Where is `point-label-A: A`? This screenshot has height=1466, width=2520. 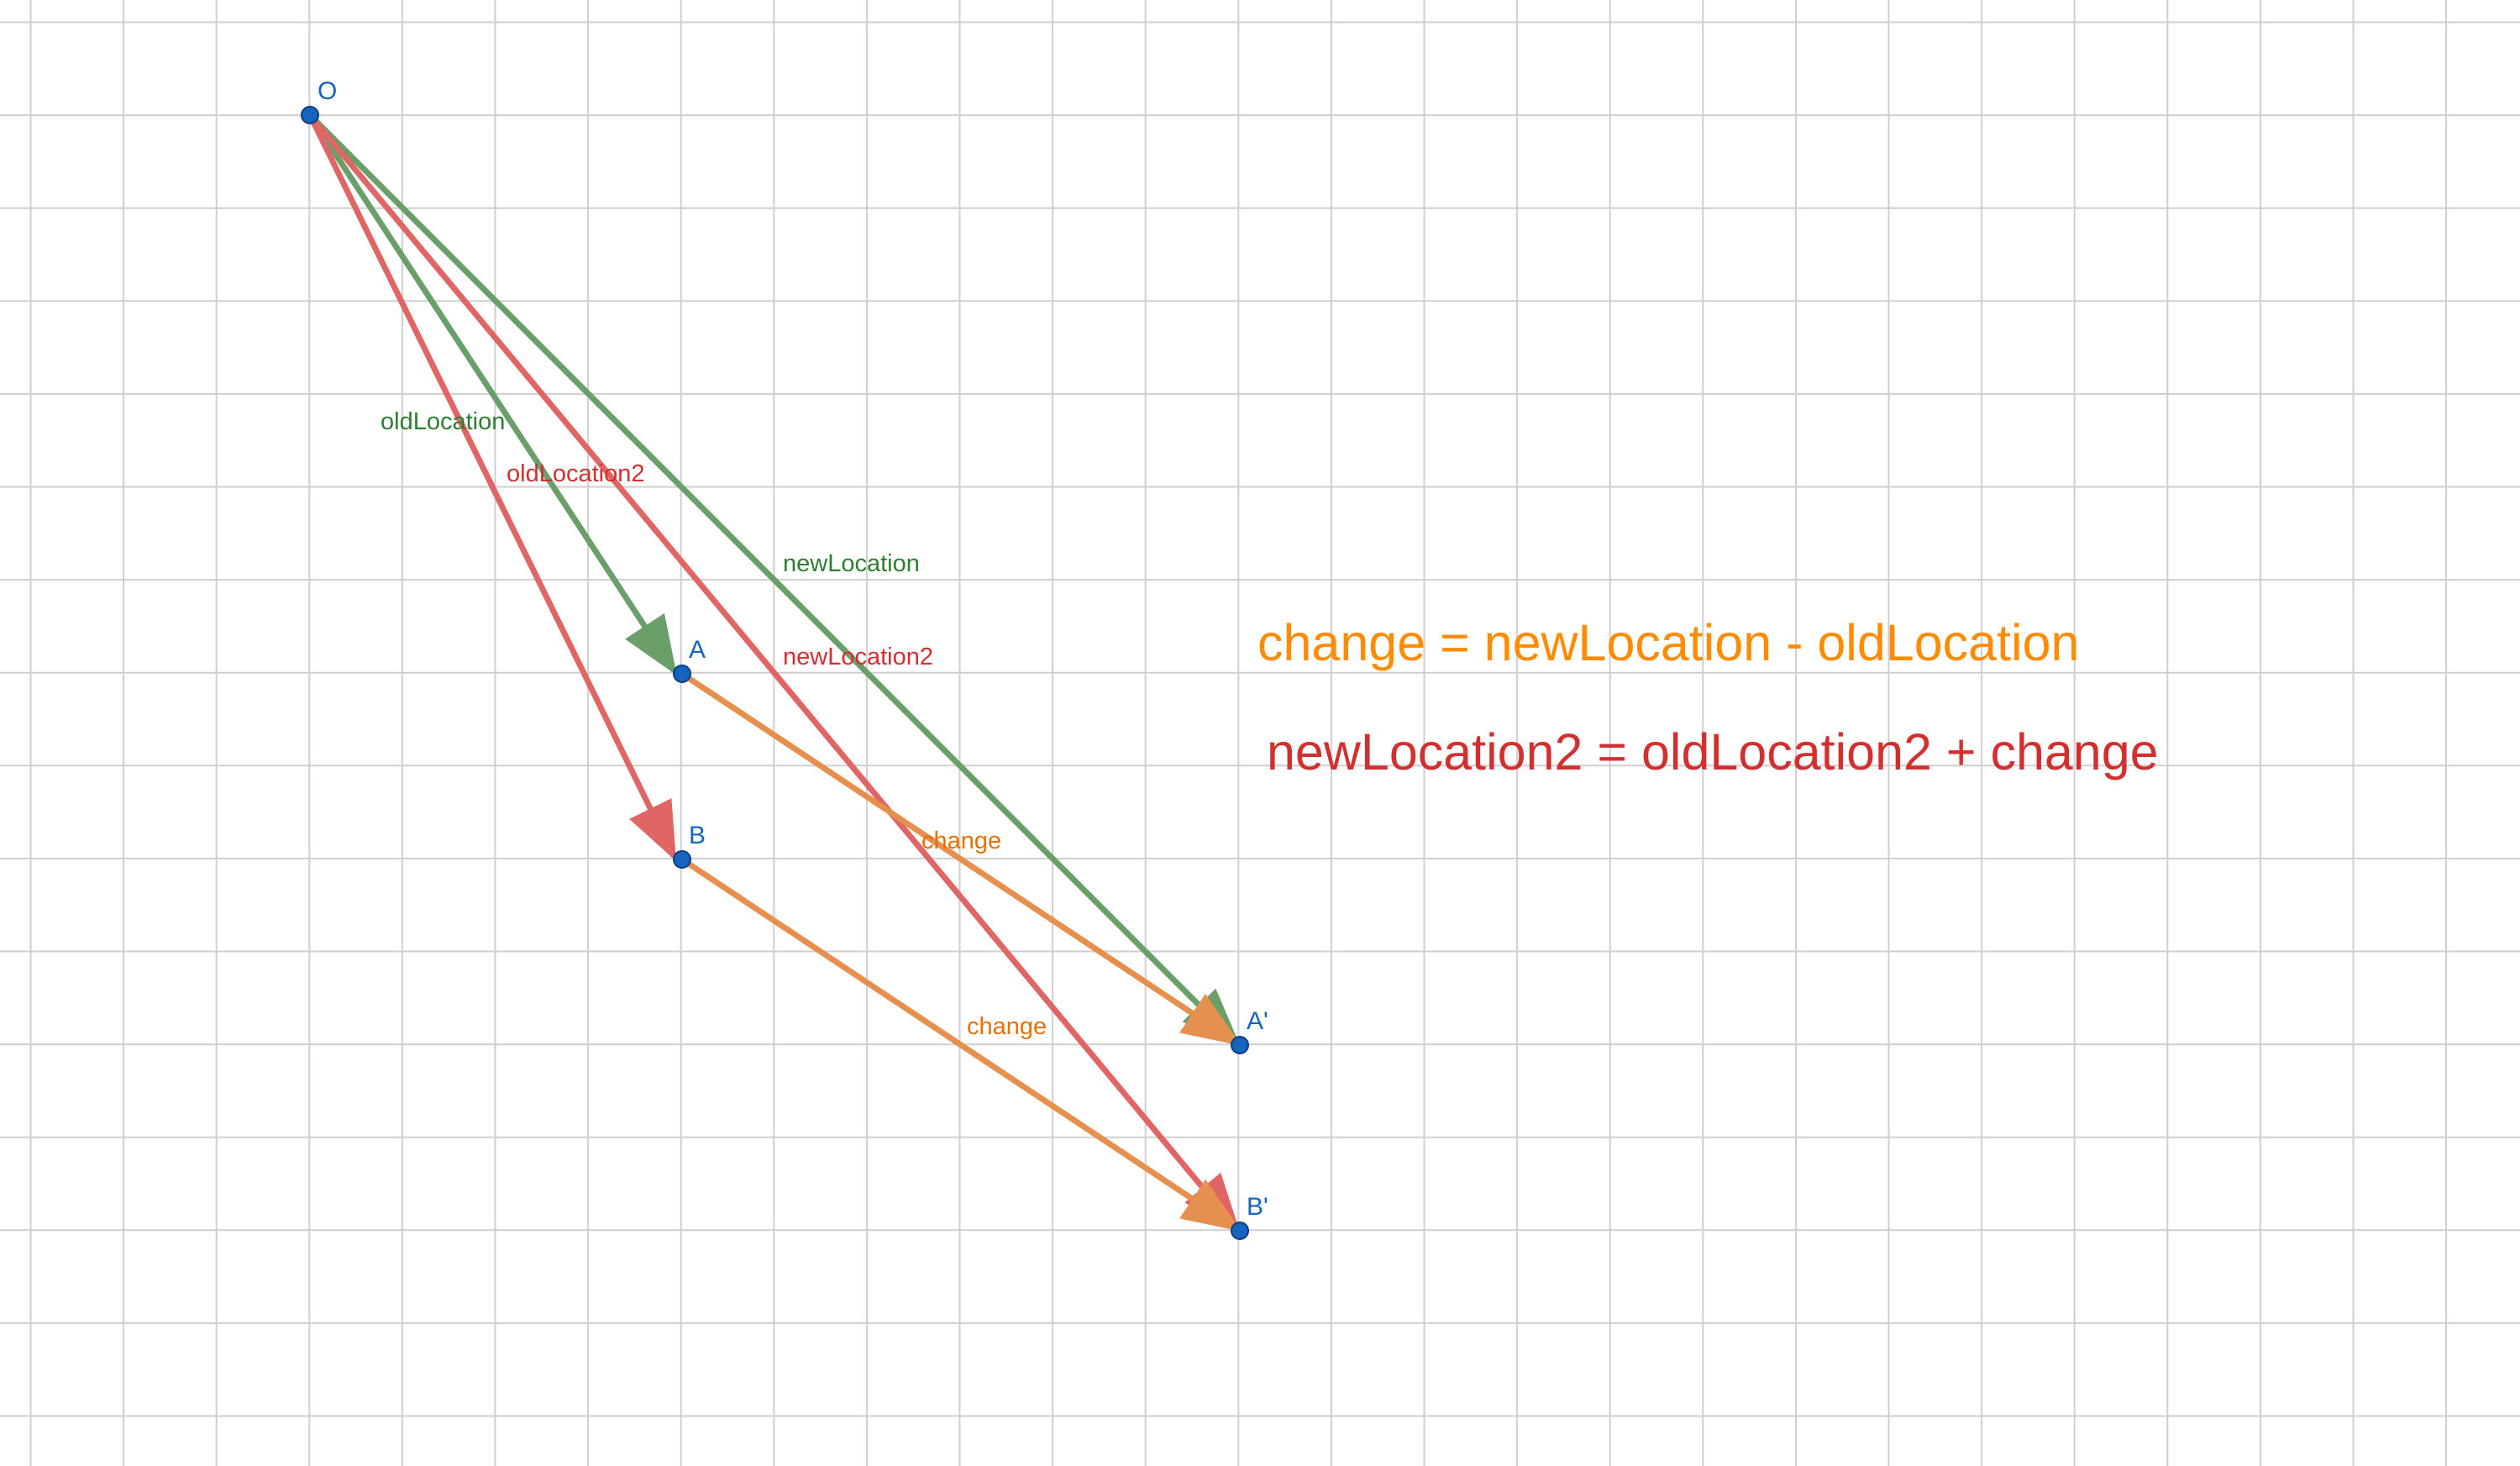
point-label-A: A is located at coordinates (697, 650).